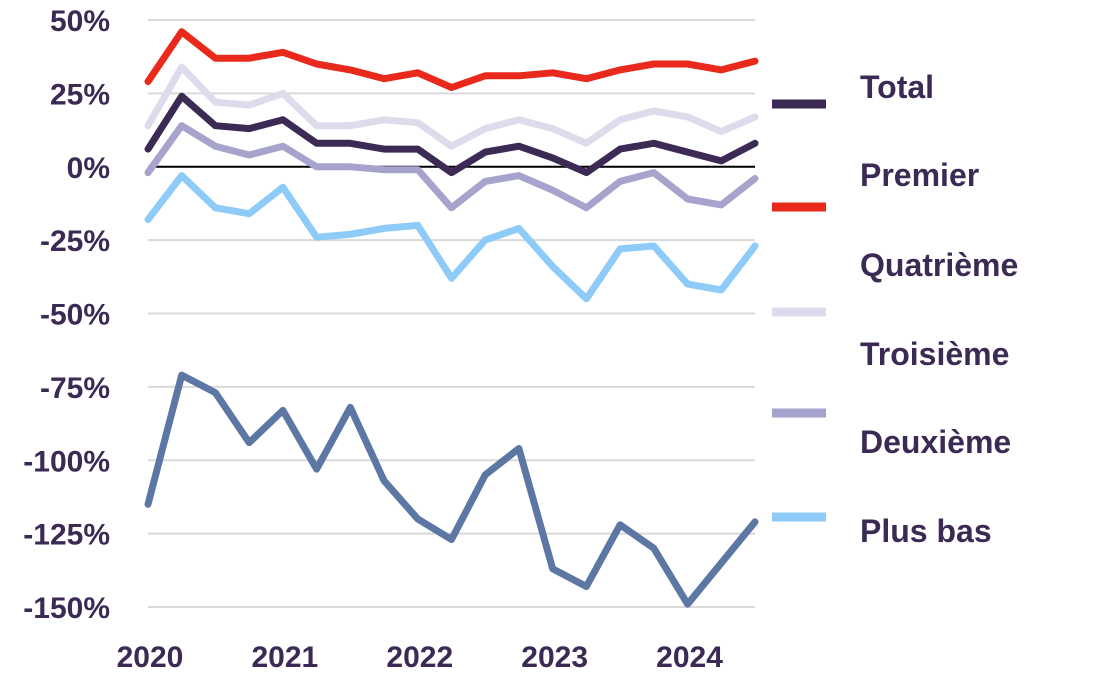 The image size is (1095, 679). Describe the element at coordinates (897, 87) in the screenshot. I see `legend-label: Total` at that location.